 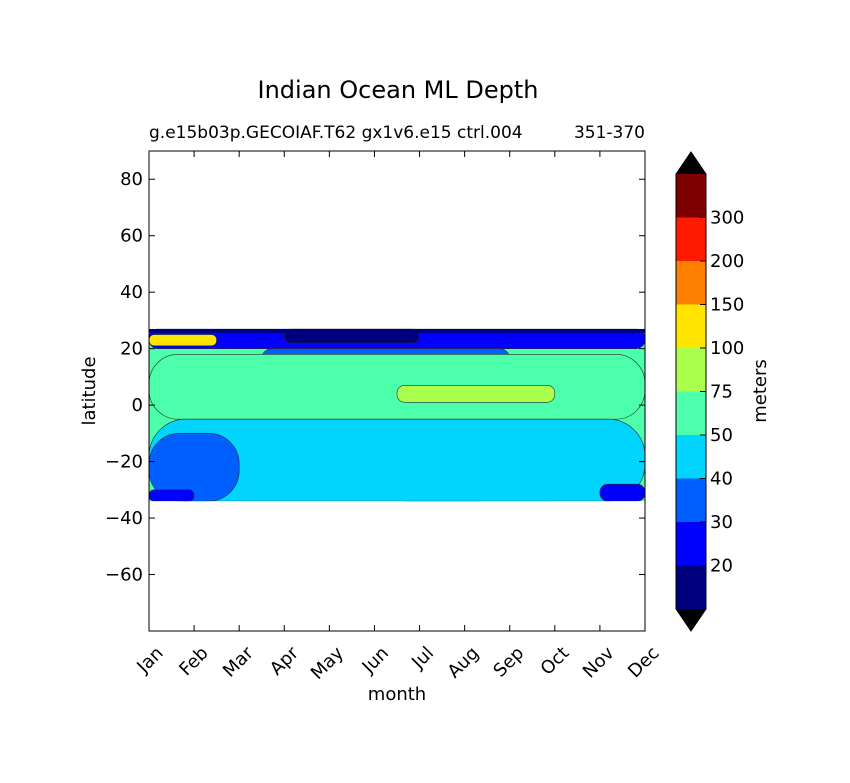 What do you see at coordinates (137, 405) in the screenshot?
I see `y-tick-label: 0` at bounding box center [137, 405].